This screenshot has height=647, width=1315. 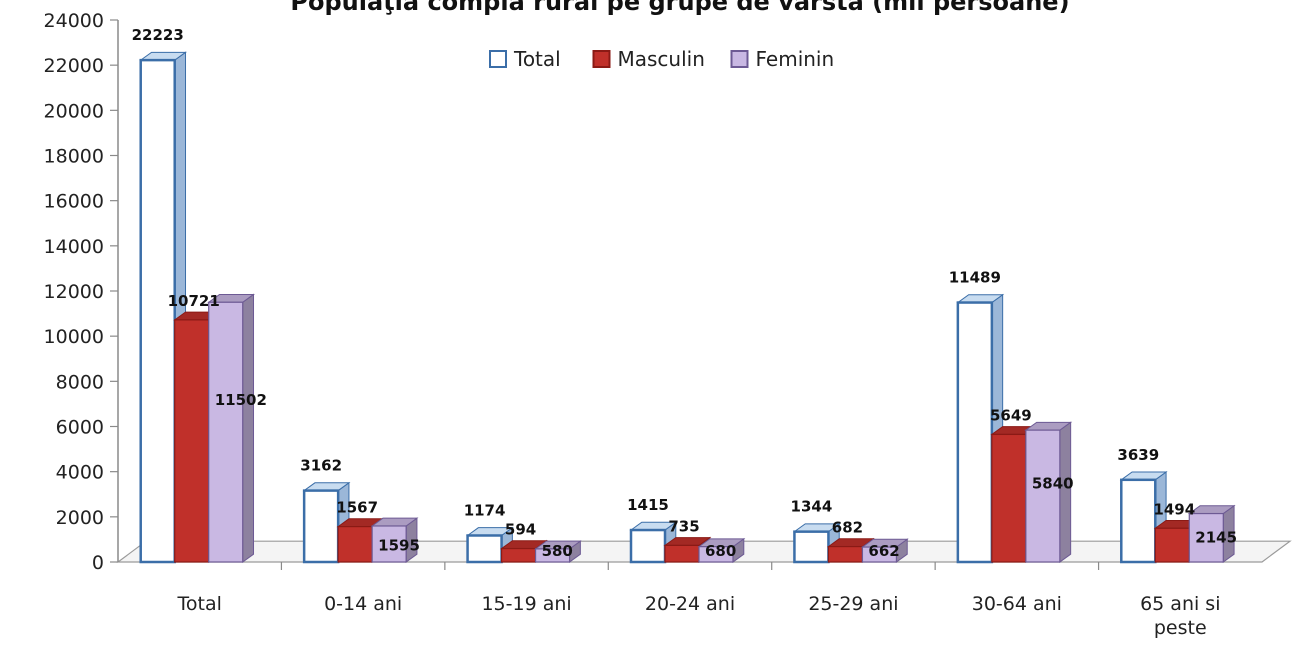 I want to click on data-label-feminin-total: 11502, so click(x=241, y=400).